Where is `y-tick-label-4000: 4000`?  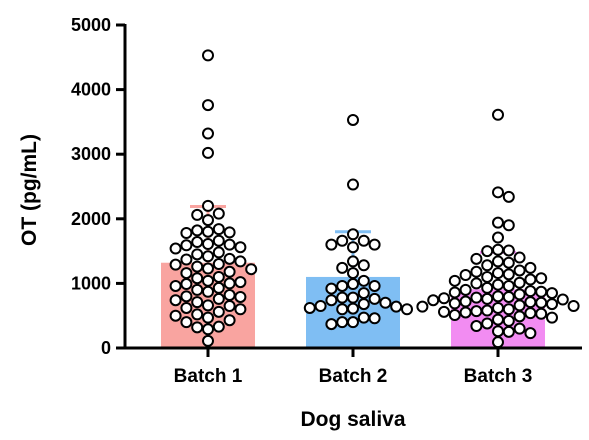 y-tick-label-4000: 4000 is located at coordinates (91, 90).